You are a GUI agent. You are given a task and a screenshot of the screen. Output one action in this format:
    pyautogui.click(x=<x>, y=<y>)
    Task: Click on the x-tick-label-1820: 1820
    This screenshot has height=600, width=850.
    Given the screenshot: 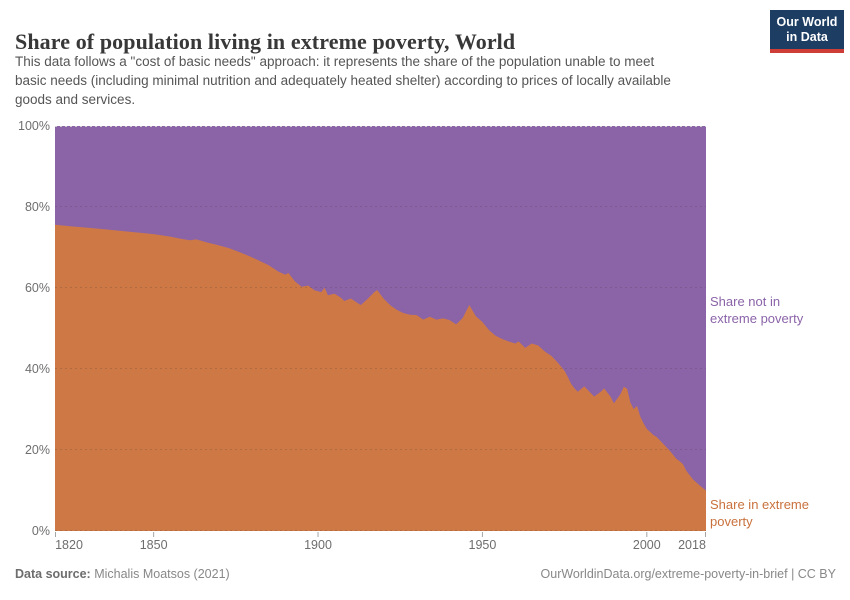 What is the action you would take?
    pyautogui.click(x=69, y=545)
    